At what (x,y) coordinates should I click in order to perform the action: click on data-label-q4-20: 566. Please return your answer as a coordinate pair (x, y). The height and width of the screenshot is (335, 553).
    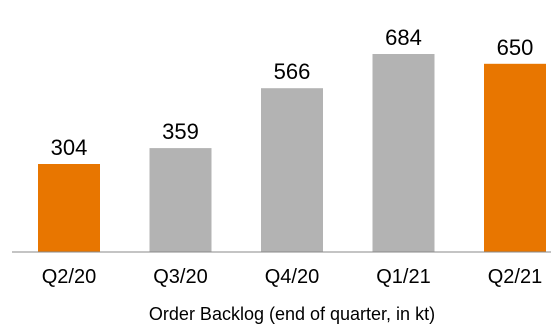
    Looking at the image, I should click on (292, 71).